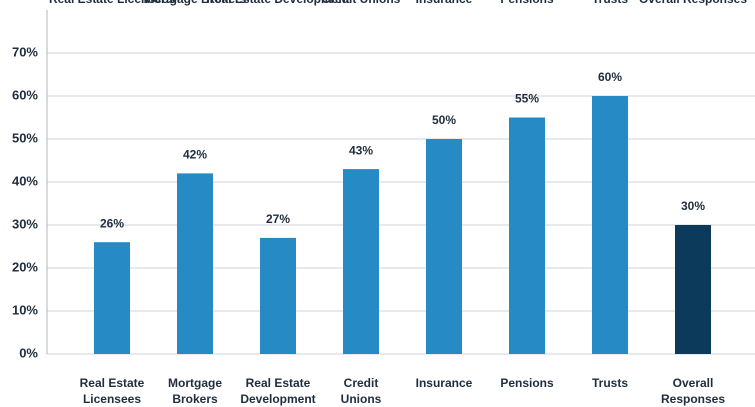 Image resolution: width=755 pixels, height=407 pixels. Describe the element at coordinates (361, 383) in the screenshot. I see `x-tick-line: Credit` at that location.